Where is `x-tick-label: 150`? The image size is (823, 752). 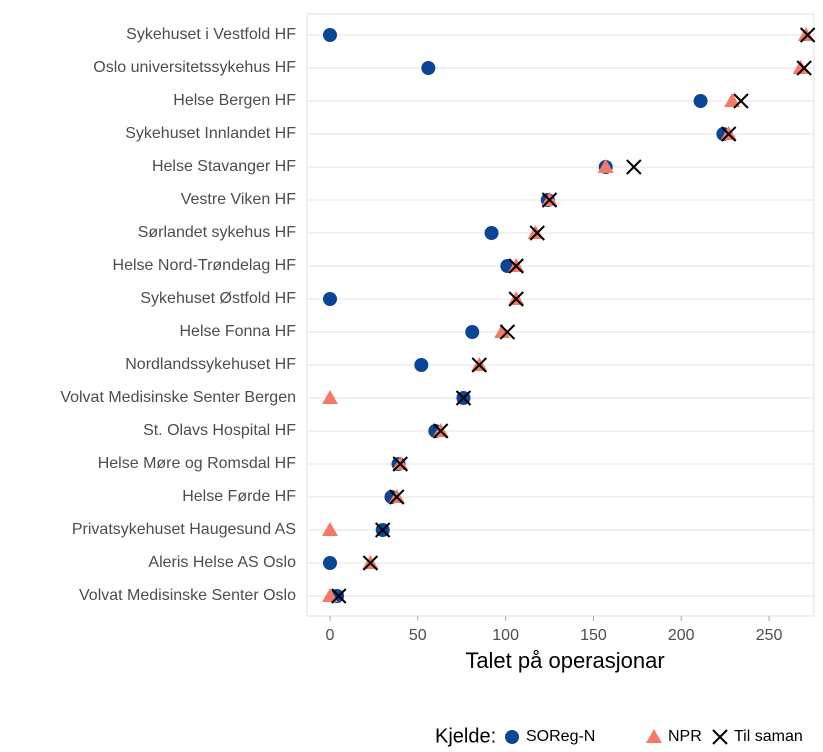
x-tick-label: 150 is located at coordinates (593, 635).